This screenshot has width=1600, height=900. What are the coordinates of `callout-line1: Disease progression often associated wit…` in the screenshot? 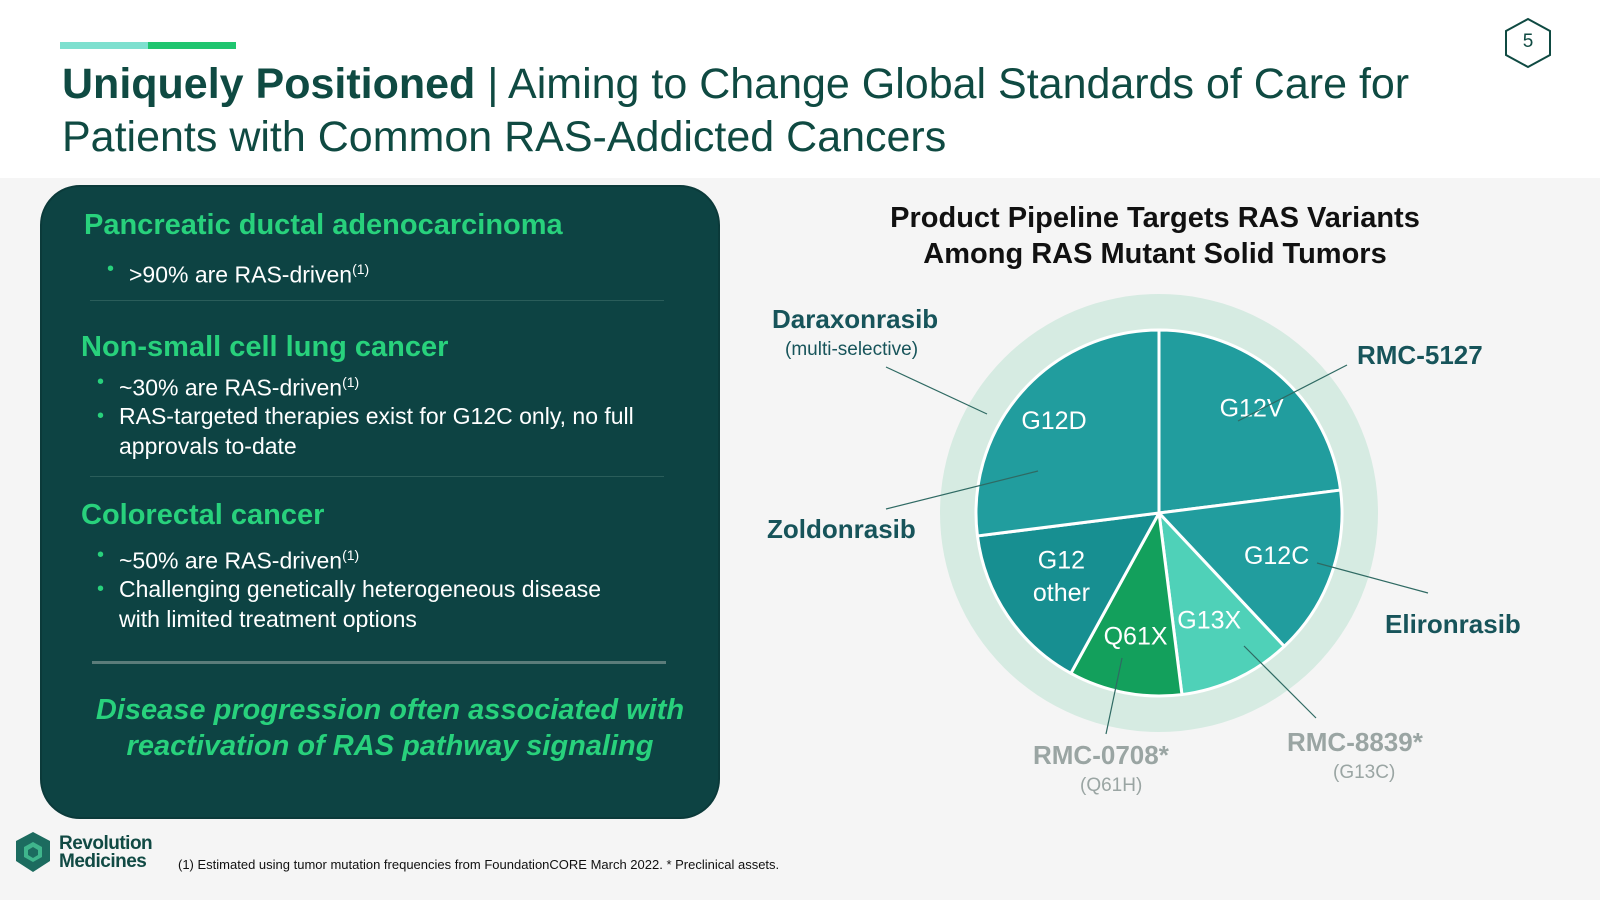 It's located at (390, 710).